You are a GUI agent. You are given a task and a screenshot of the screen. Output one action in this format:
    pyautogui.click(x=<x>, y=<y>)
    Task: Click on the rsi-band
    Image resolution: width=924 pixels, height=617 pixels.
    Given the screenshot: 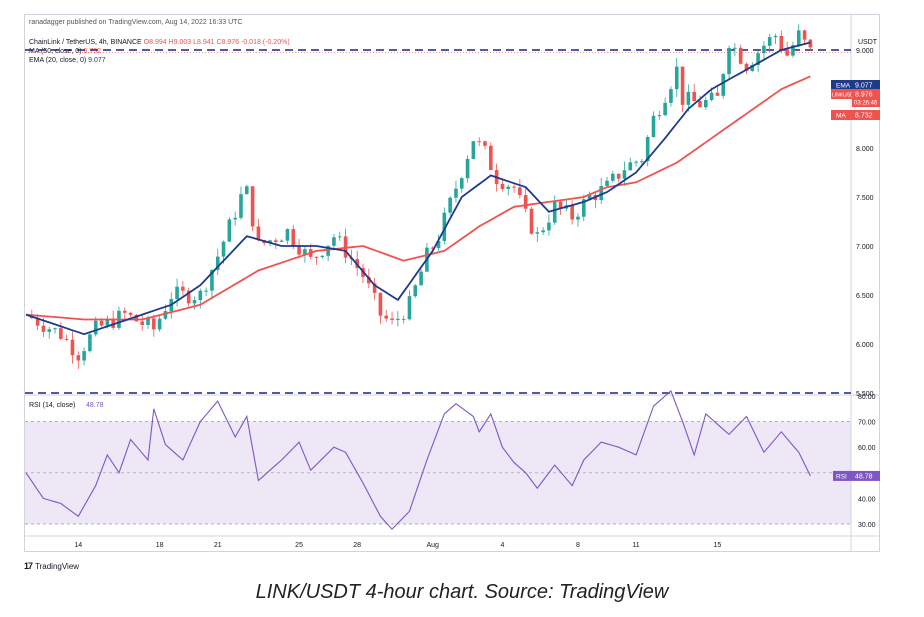 What is the action you would take?
    pyautogui.click(x=438, y=472)
    